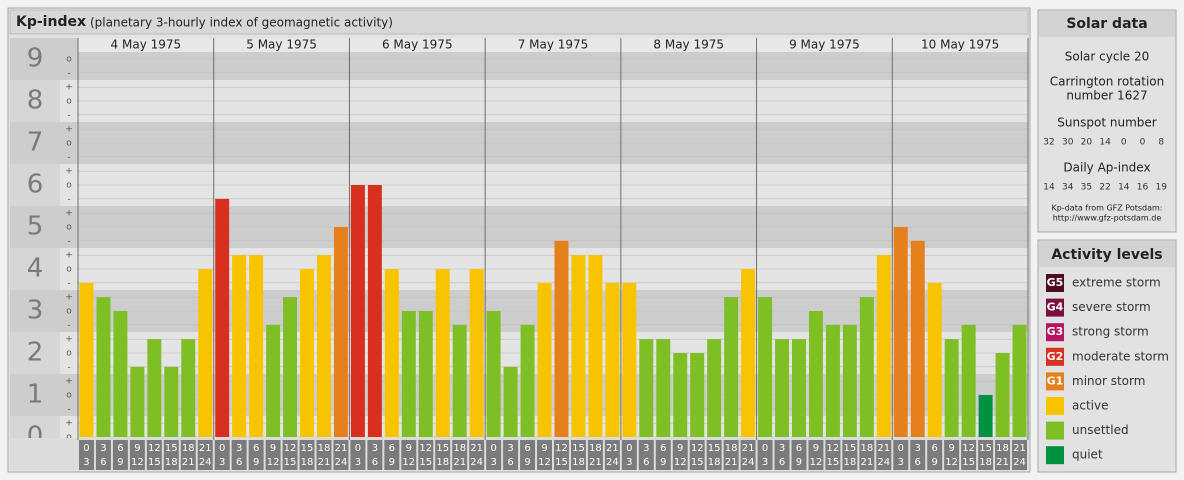 Image resolution: width=1184 pixels, height=480 pixels. Describe the element at coordinates (544, 448) in the screenshot. I see `interval-start: 9` at that location.